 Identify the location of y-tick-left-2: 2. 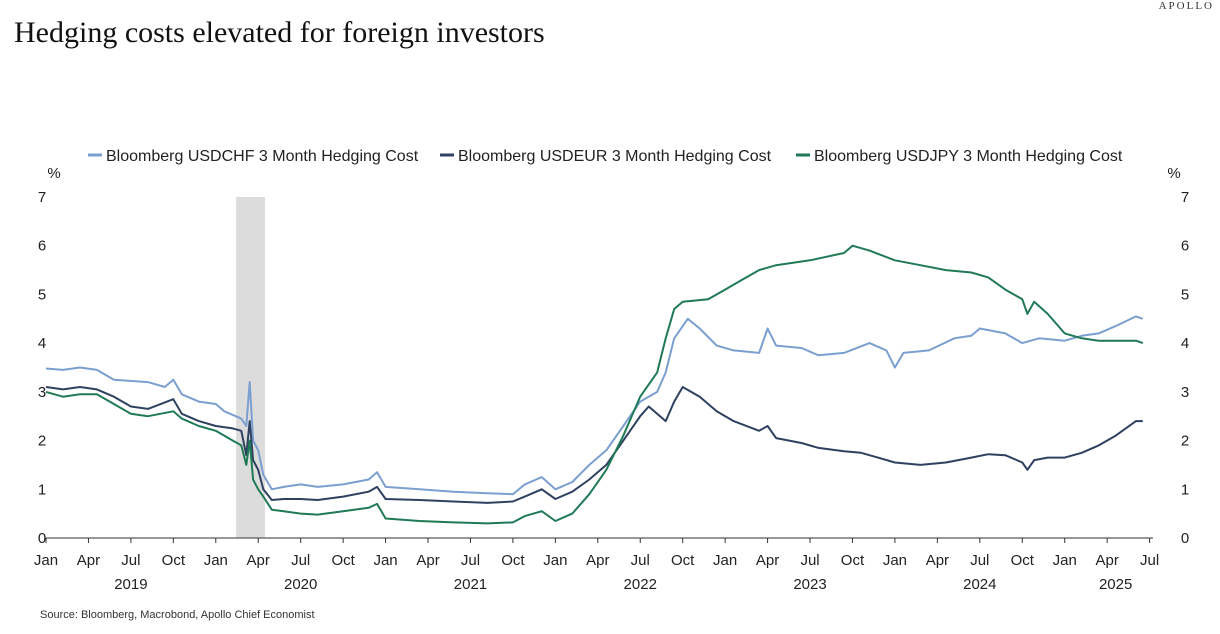
(42, 441).